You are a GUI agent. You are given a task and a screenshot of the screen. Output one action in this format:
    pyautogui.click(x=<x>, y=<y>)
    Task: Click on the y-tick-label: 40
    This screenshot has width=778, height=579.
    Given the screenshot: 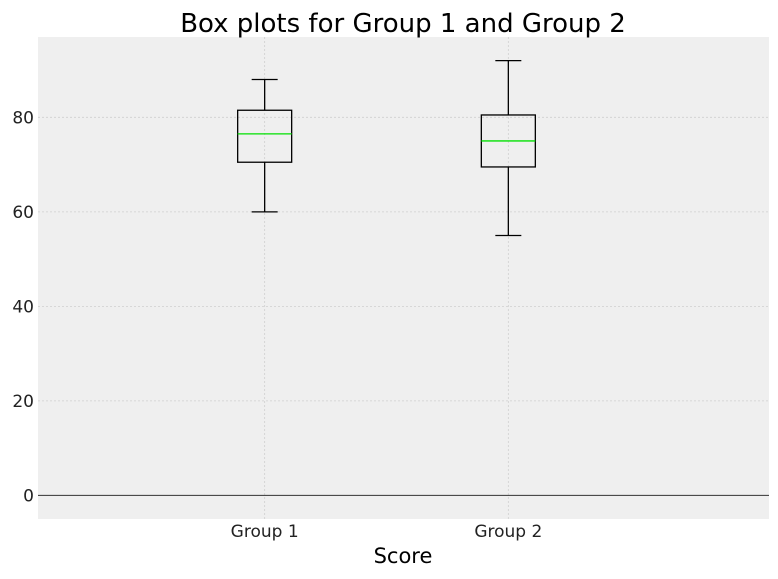 What is the action you would take?
    pyautogui.click(x=23, y=307)
    